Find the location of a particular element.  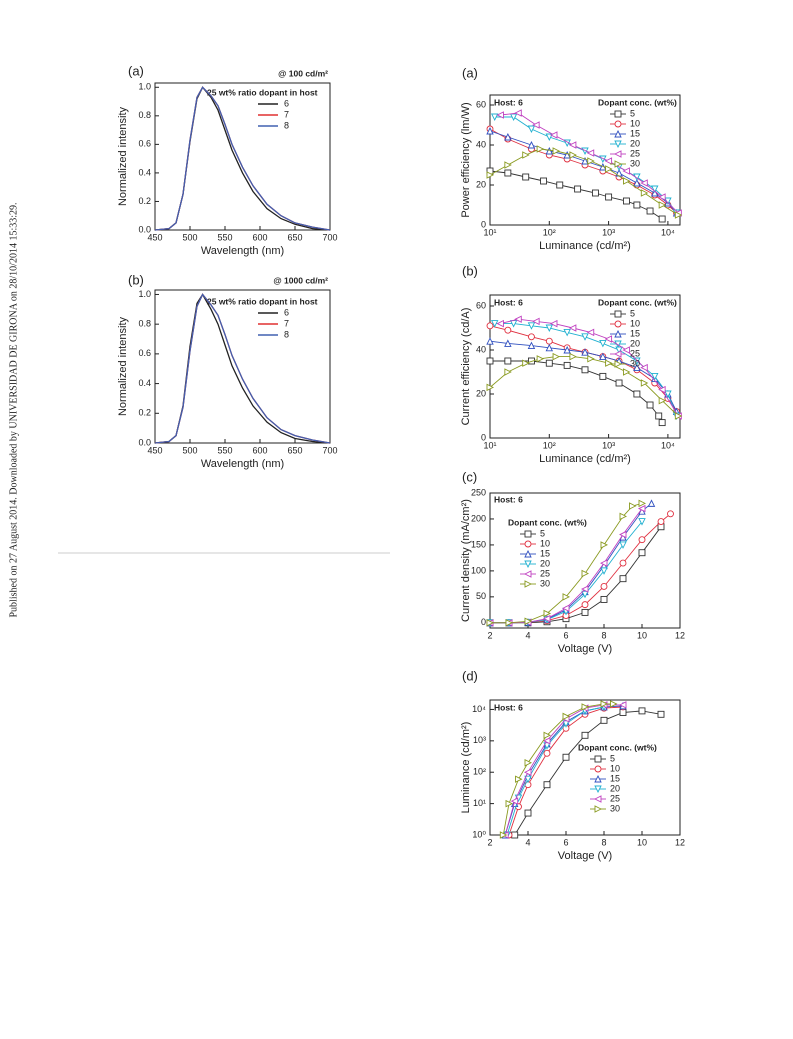

legend-label: 5 is located at coordinates (542, 533).